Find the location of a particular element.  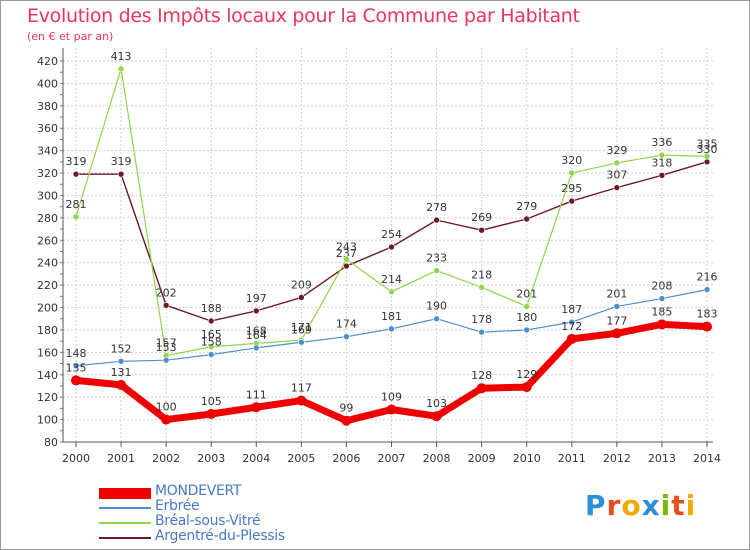

y-tick-label: 240 is located at coordinates (47, 263).